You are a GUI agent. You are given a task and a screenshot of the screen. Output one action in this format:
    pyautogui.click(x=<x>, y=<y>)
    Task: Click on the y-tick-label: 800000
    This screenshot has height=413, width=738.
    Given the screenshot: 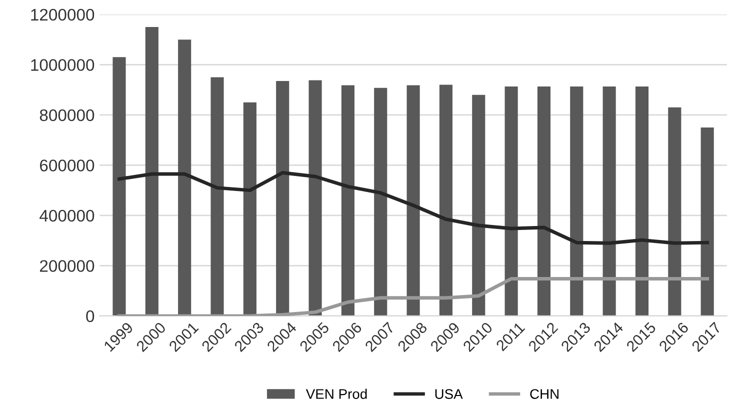 What is the action you would take?
    pyautogui.click(x=67, y=115)
    